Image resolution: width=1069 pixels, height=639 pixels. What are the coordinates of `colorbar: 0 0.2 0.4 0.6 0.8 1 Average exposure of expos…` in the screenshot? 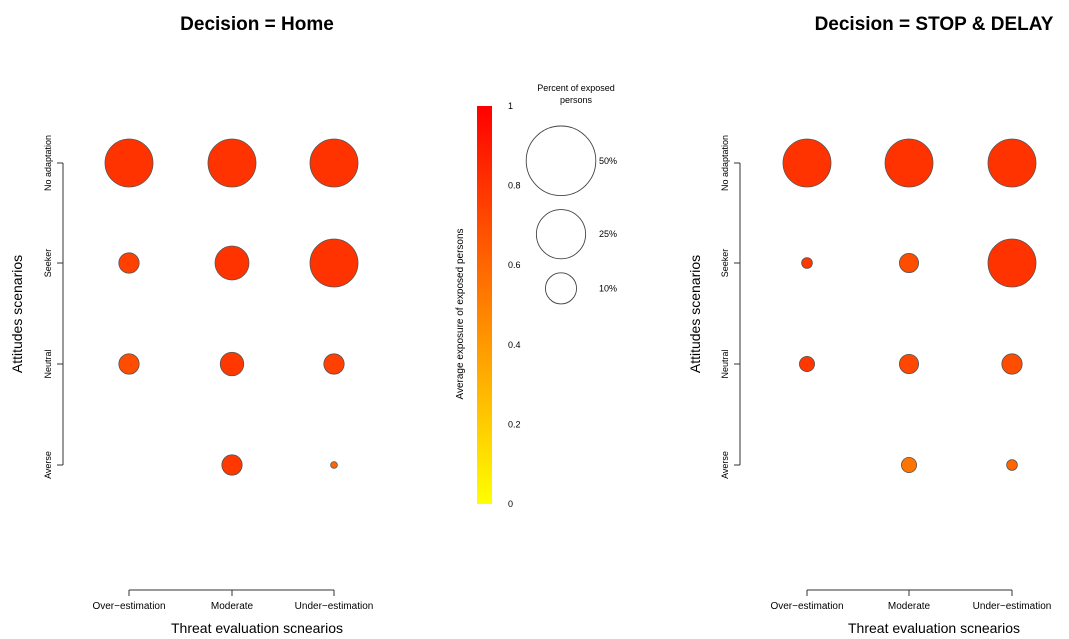 It's located at (488, 305).